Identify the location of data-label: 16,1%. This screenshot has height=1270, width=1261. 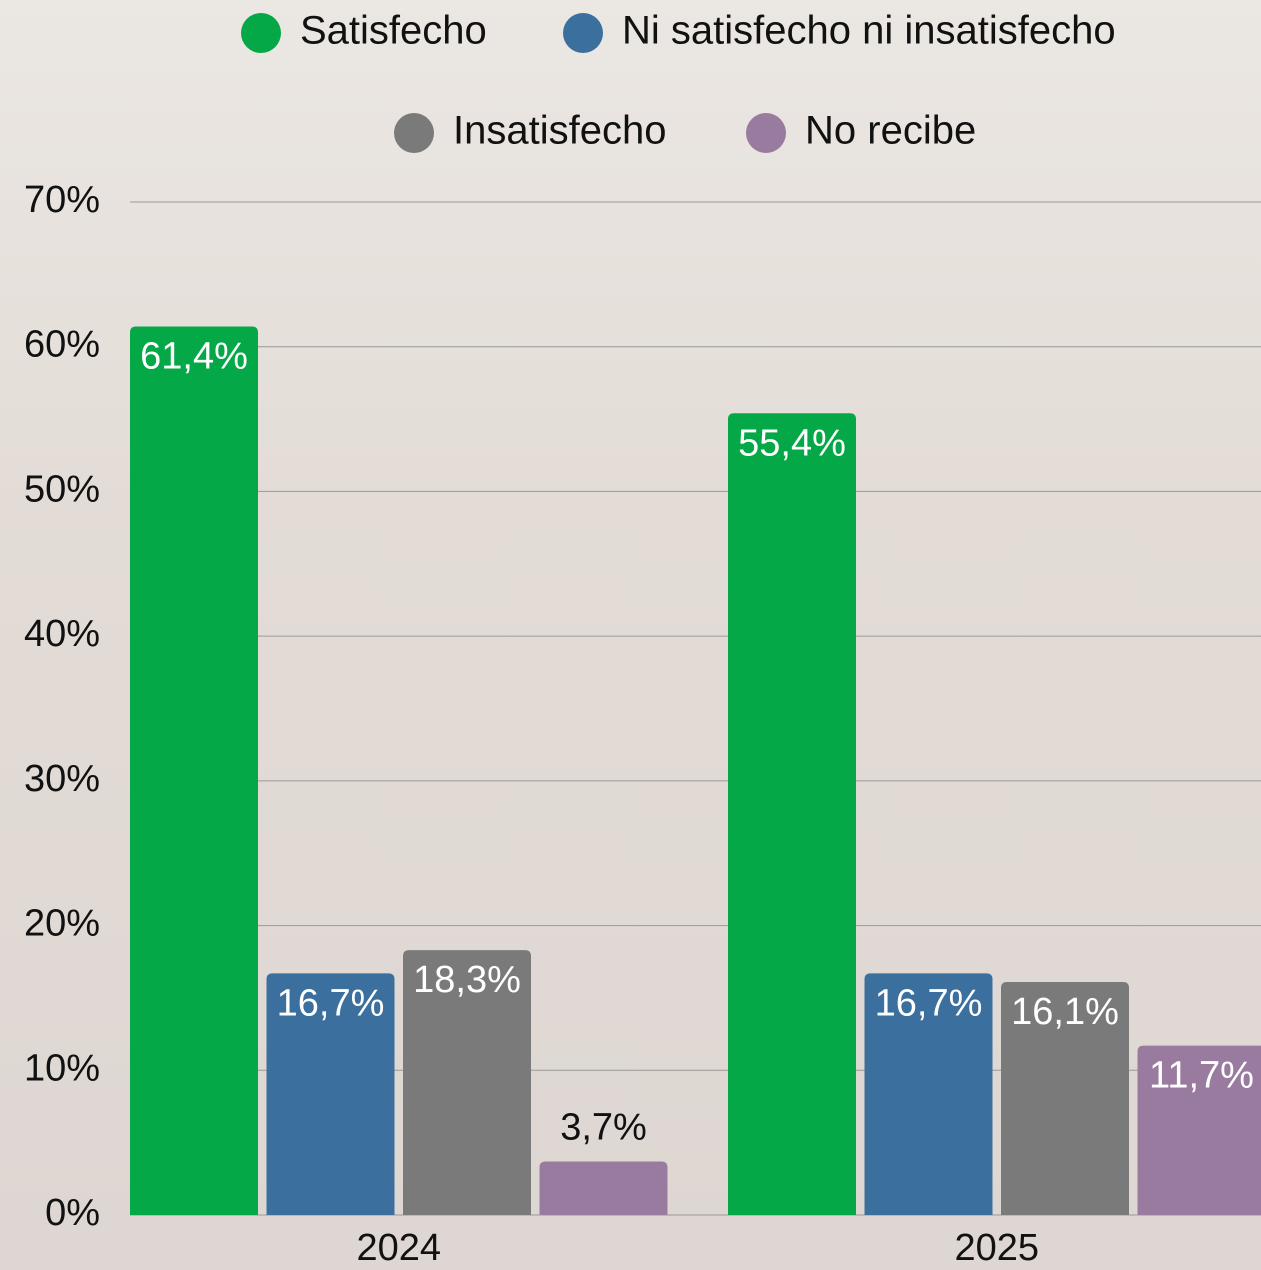
(1065, 1012).